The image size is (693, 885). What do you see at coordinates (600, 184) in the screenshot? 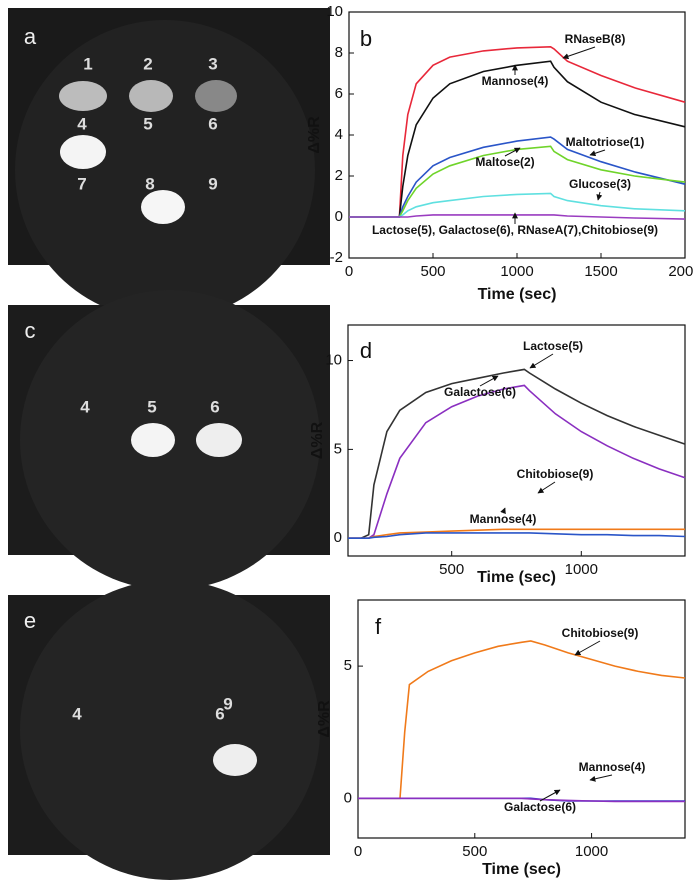
I see `series-label: Glucose(3)` at bounding box center [600, 184].